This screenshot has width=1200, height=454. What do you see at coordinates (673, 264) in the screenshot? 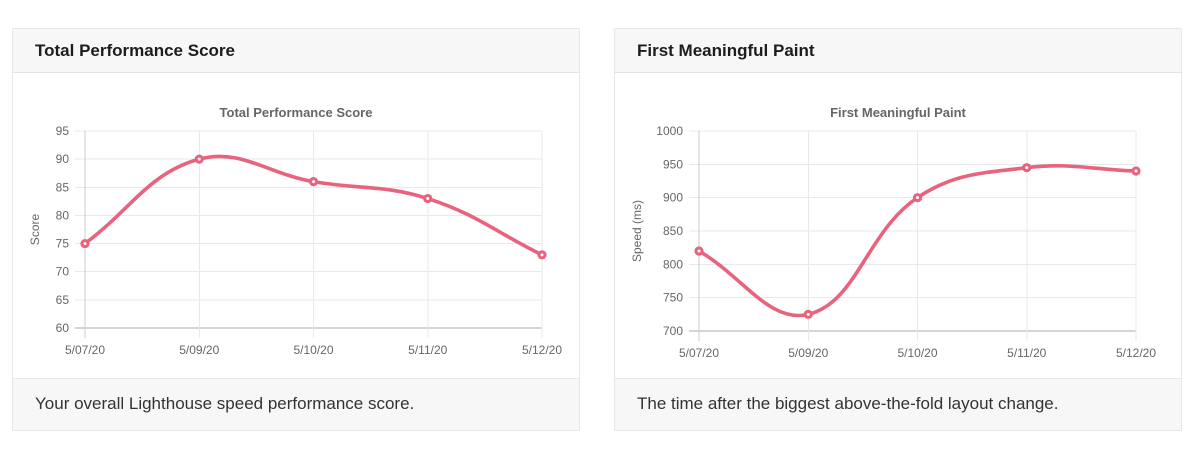
I see `svg-text: 800` at bounding box center [673, 264].